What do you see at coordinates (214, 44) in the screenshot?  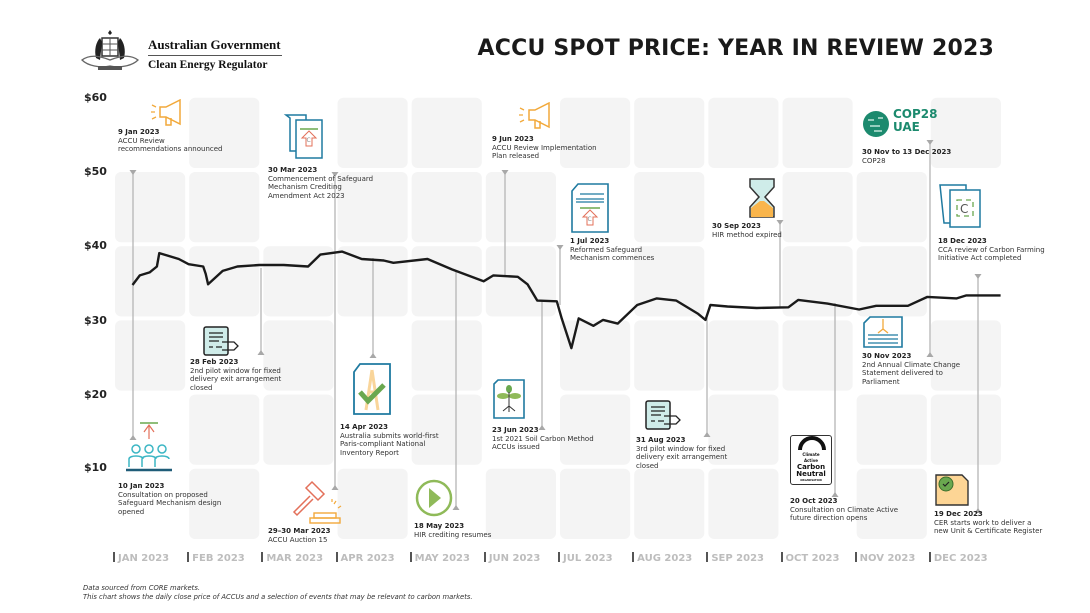 I see `org-name: Australian Government` at bounding box center [214, 44].